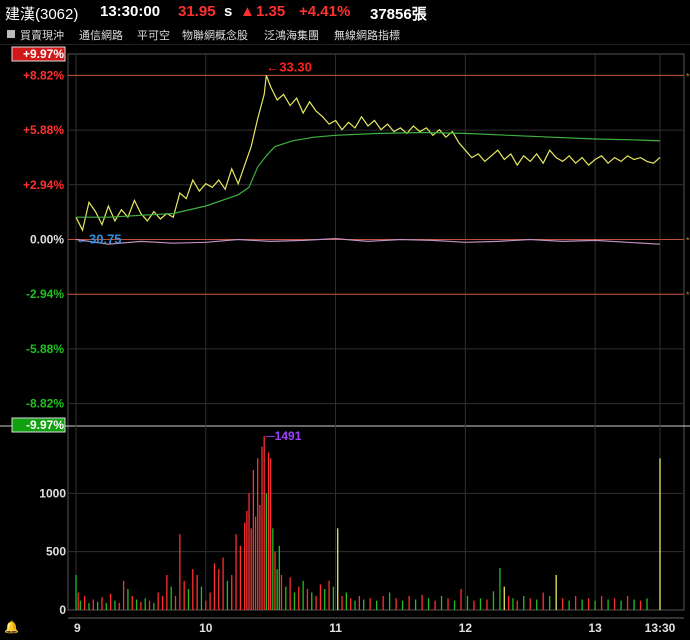  Describe the element at coordinates (101, 36) in the screenshot. I see `tag-item: 通信網路` at that location.